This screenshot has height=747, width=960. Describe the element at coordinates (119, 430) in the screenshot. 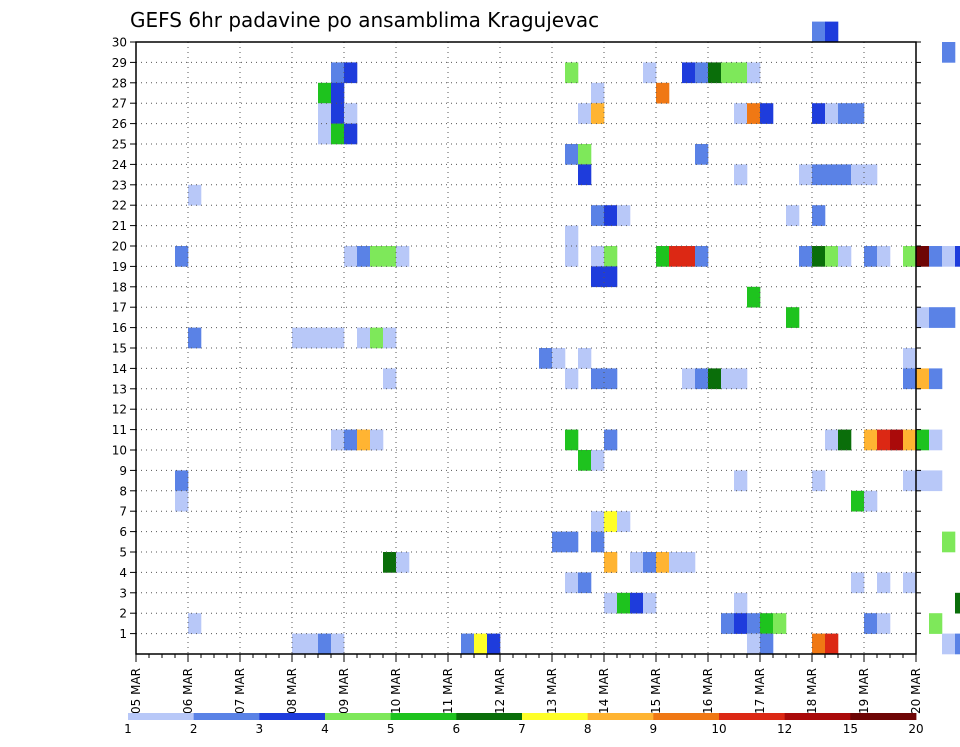

I see `y-tick-label: 11` at that location.